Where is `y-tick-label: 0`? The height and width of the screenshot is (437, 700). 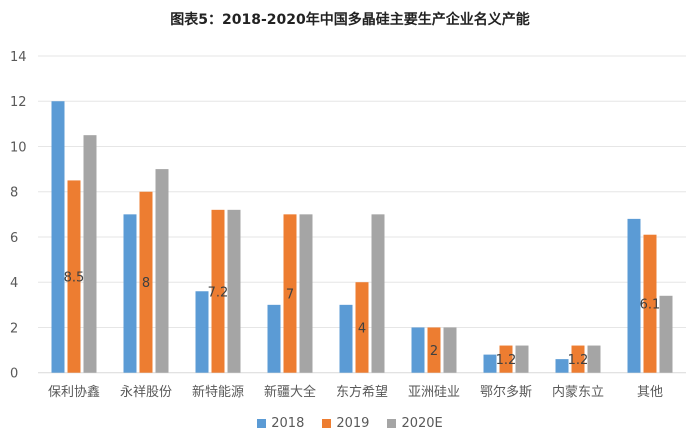 y-tick-label: 0 is located at coordinates (14, 374).